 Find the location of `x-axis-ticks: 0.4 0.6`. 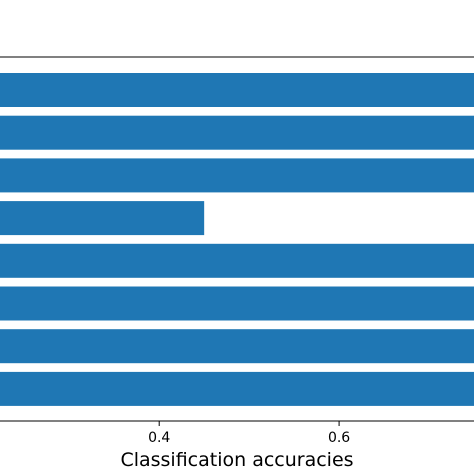

x-axis-ticks: 0.4 0.6 is located at coordinates (249, 433).